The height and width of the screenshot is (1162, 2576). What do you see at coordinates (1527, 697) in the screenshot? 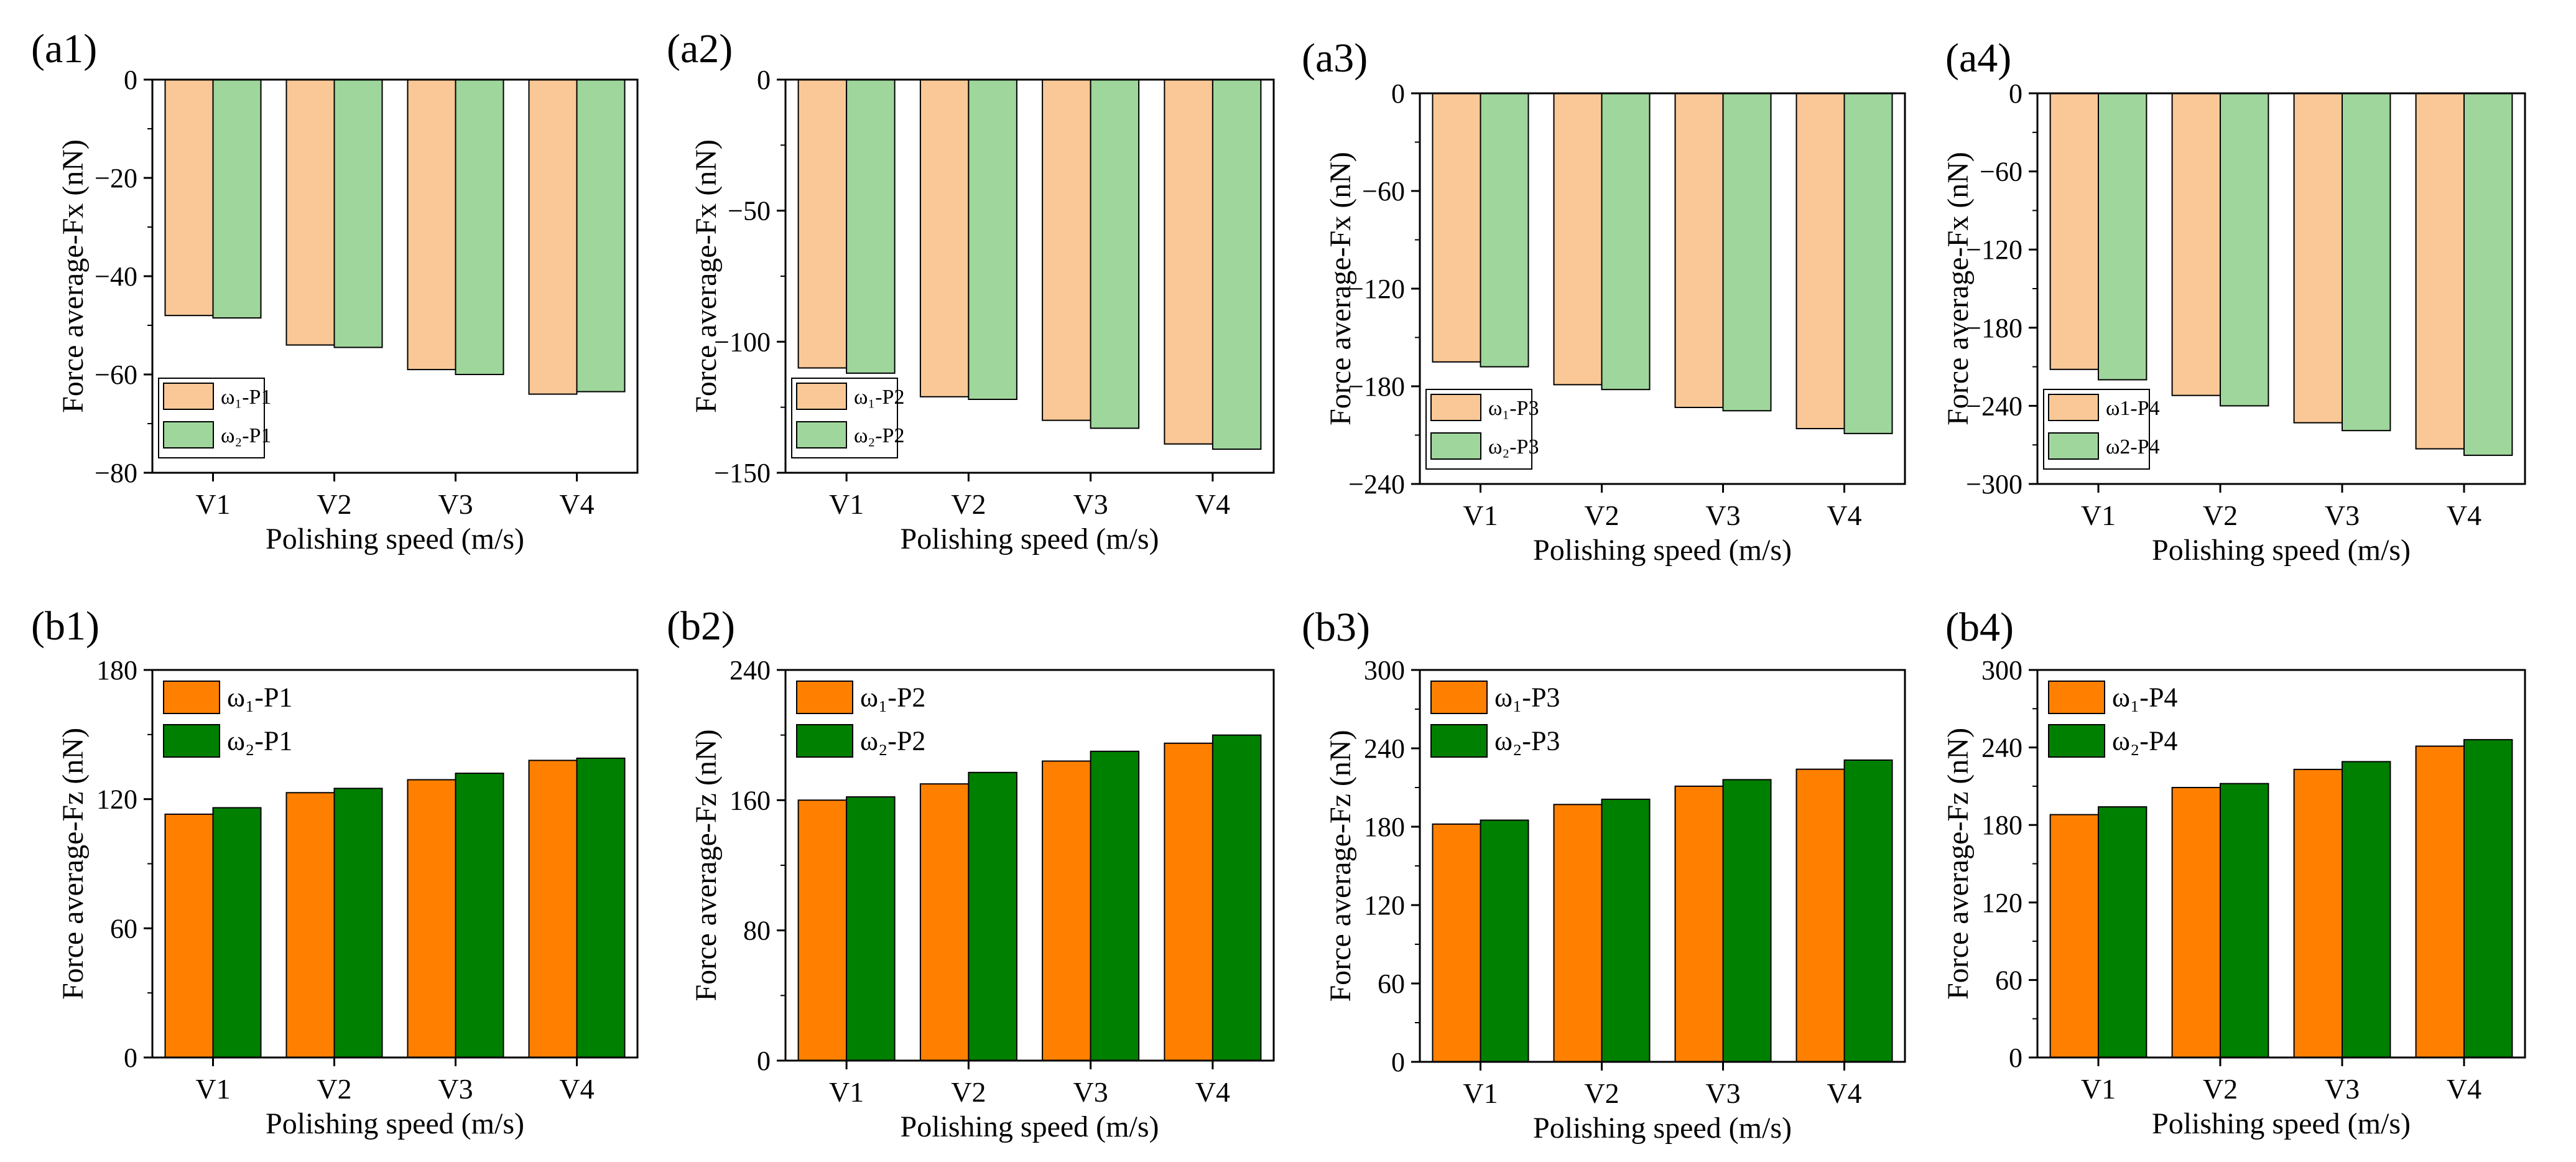
I see `legend-label: ω₁-P3` at bounding box center [1527, 697].